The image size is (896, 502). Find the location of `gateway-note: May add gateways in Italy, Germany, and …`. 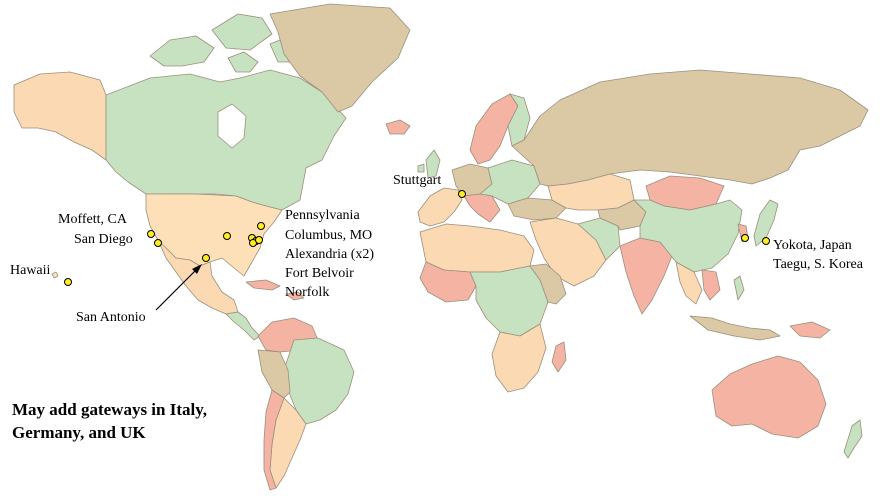

gateway-note: May add gateways in Italy, Germany, and … is located at coordinates (109, 421).